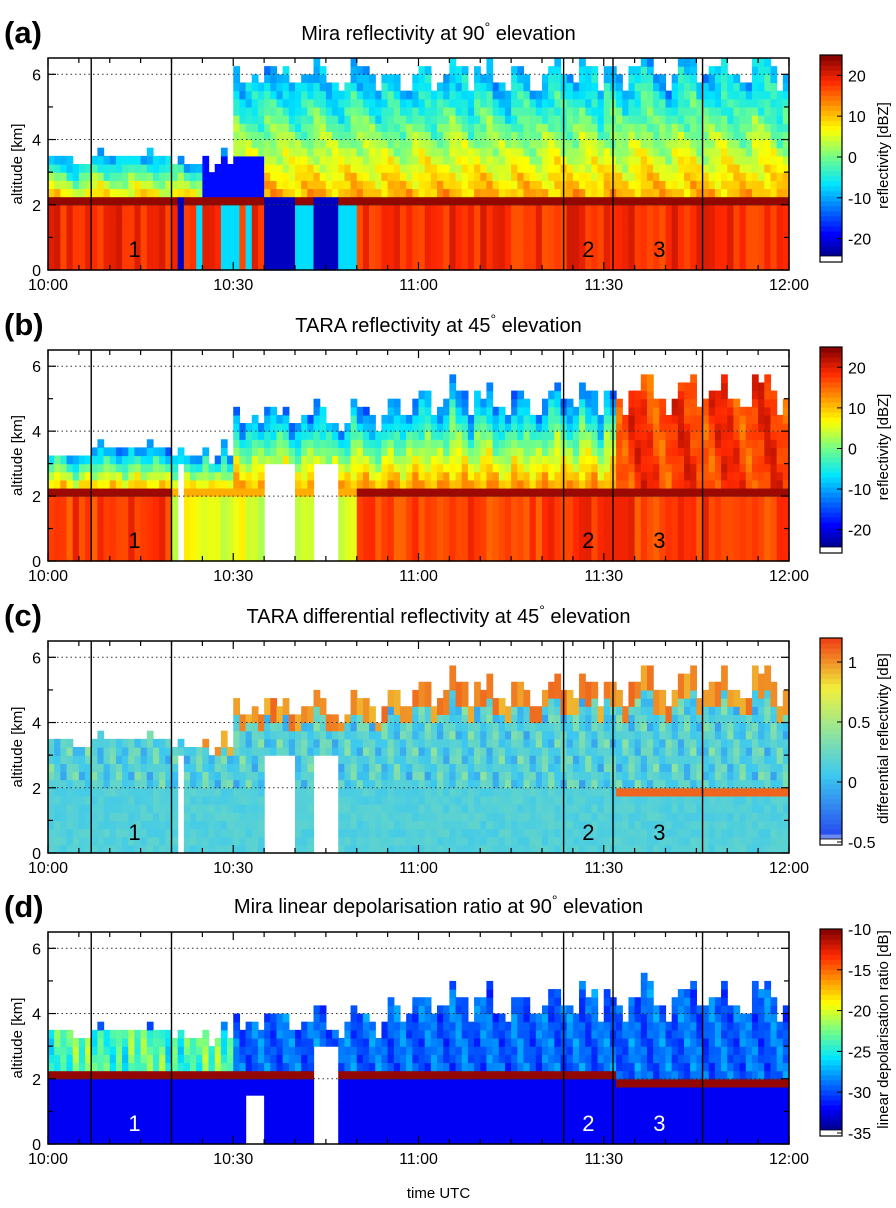  What do you see at coordinates (588, 249) in the screenshot?
I see `case-label: 2` at bounding box center [588, 249].